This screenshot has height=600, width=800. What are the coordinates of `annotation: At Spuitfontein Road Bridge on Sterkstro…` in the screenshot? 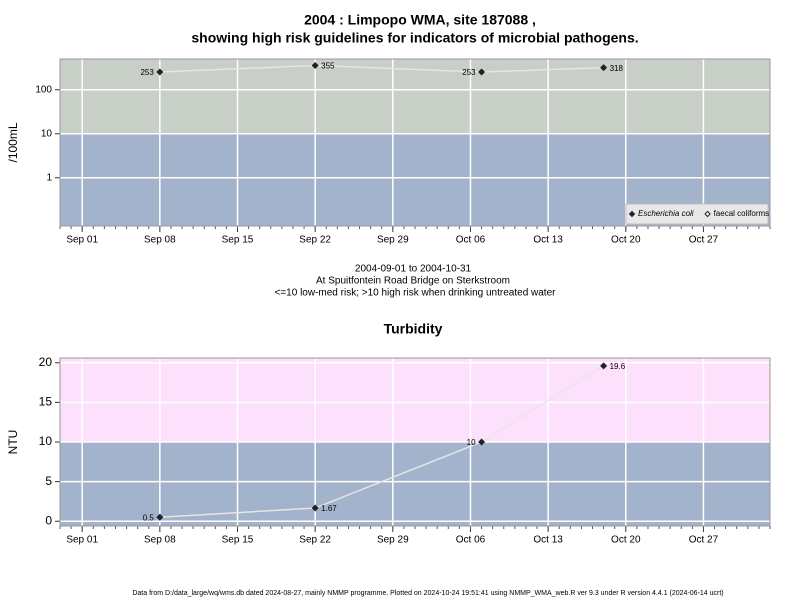 It's located at (413, 281).